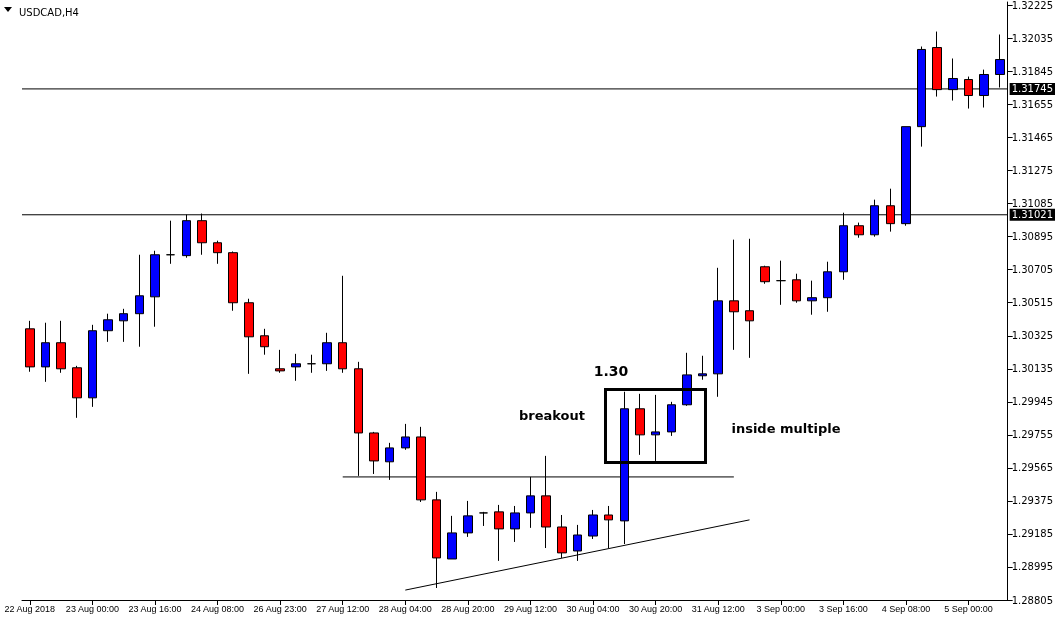 This screenshot has width=1056, height=624. I want to click on y-tick-label: 1.28805, so click(1032, 600).